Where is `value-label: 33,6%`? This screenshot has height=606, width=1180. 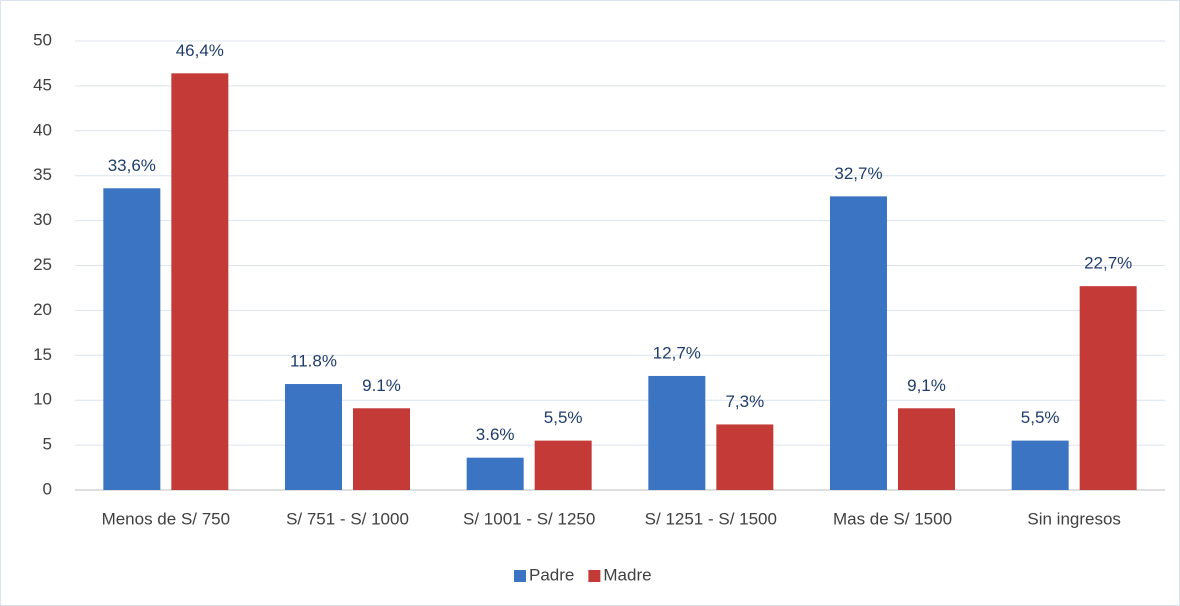
value-label: 33,6% is located at coordinates (132, 165).